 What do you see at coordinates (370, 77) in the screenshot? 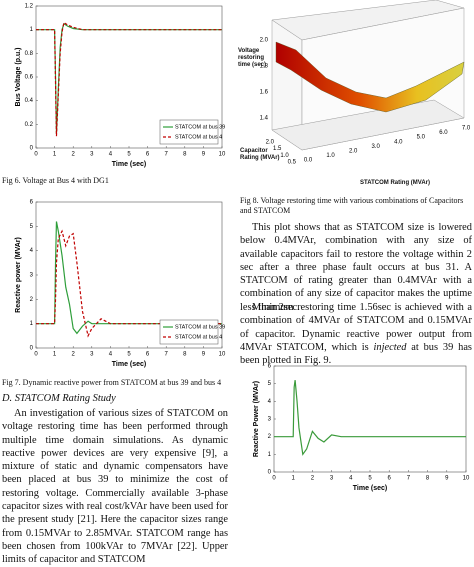
I see `surface` at bounding box center [370, 77].